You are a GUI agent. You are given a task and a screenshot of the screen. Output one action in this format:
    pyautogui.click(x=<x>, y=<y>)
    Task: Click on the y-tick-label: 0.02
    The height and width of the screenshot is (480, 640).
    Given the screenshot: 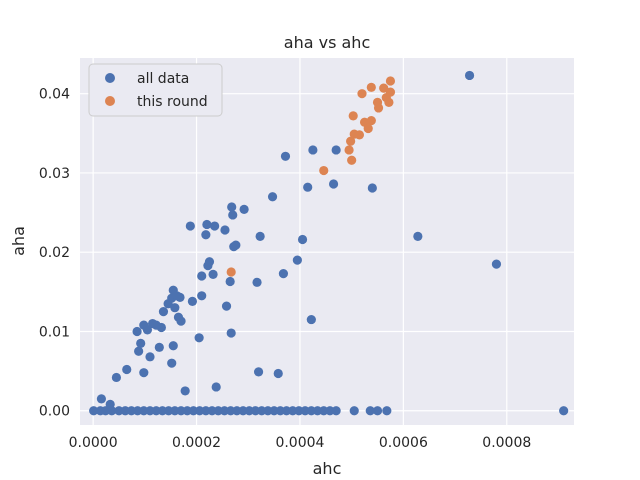 What is the action you would take?
    pyautogui.click(x=54, y=253)
    